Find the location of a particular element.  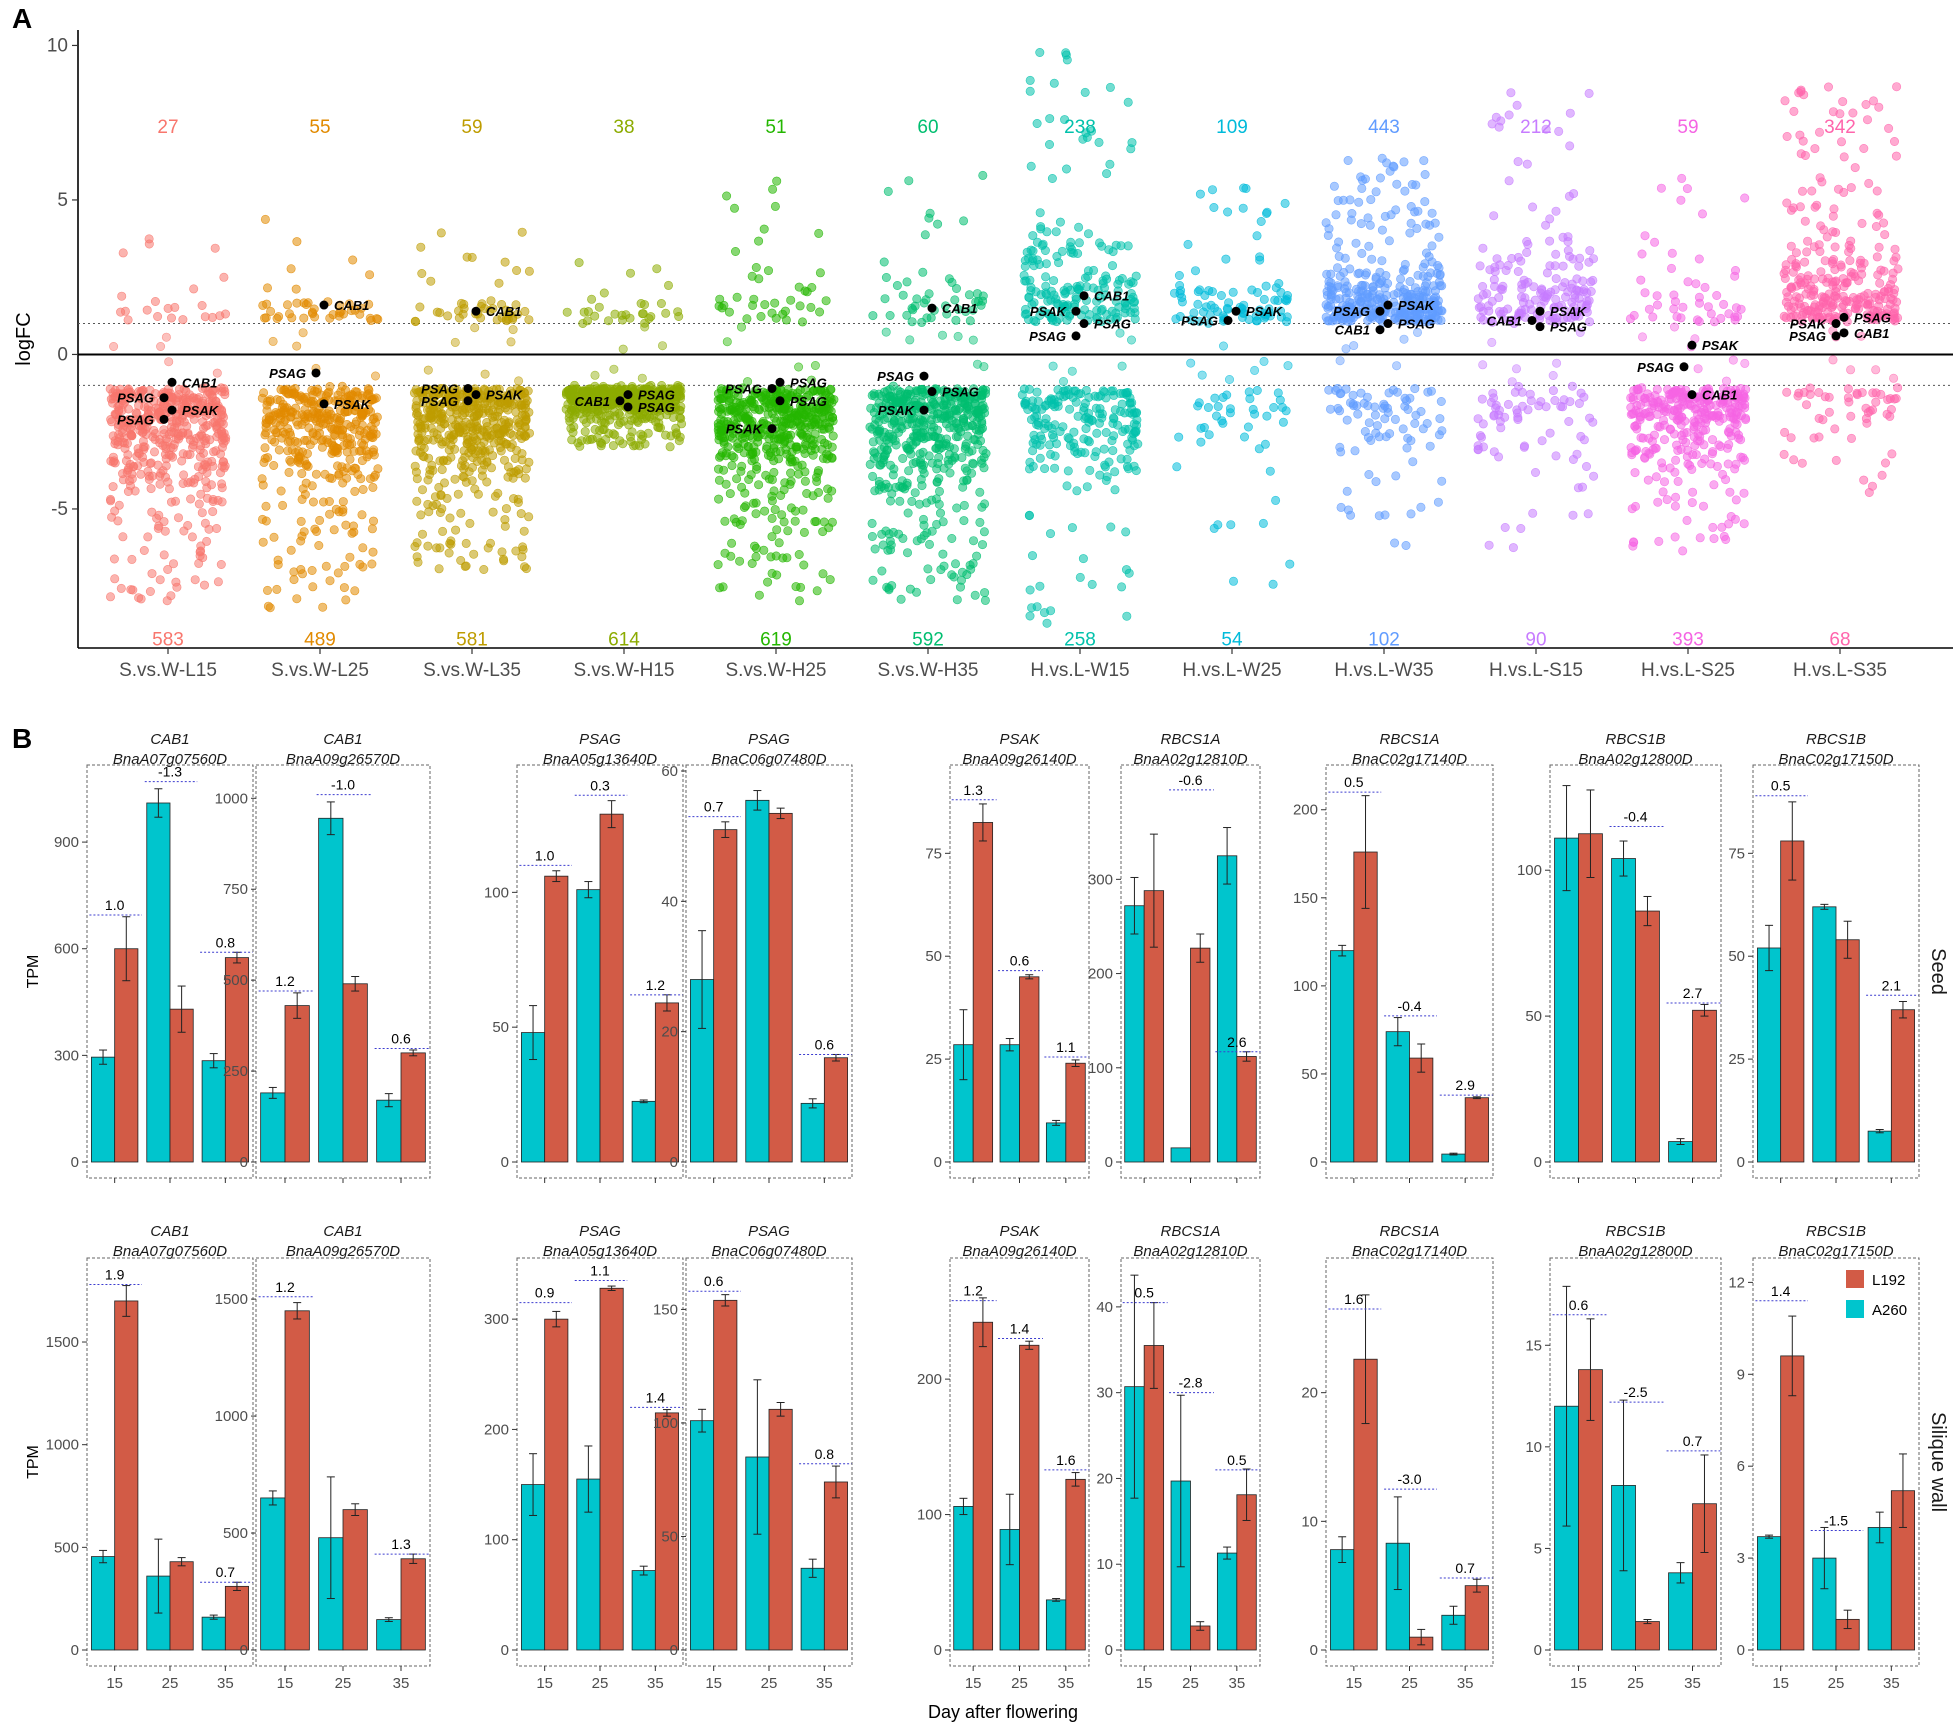

down-count-label: 393 is located at coordinates (1688, 640).